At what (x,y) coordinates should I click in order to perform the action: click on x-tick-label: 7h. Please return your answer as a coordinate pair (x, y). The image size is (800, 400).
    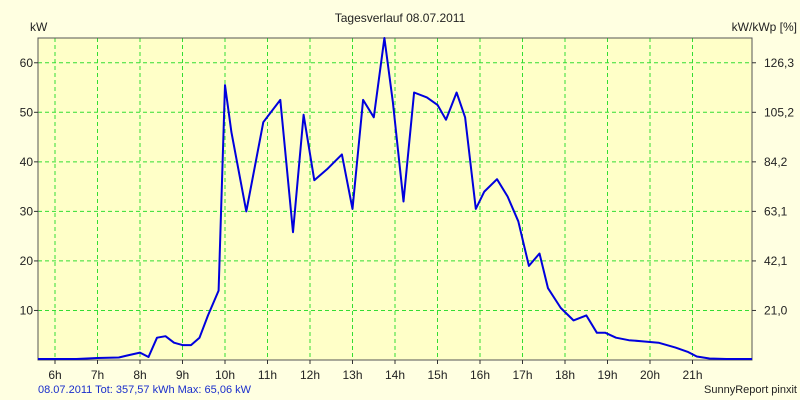
    Looking at the image, I should click on (97, 375).